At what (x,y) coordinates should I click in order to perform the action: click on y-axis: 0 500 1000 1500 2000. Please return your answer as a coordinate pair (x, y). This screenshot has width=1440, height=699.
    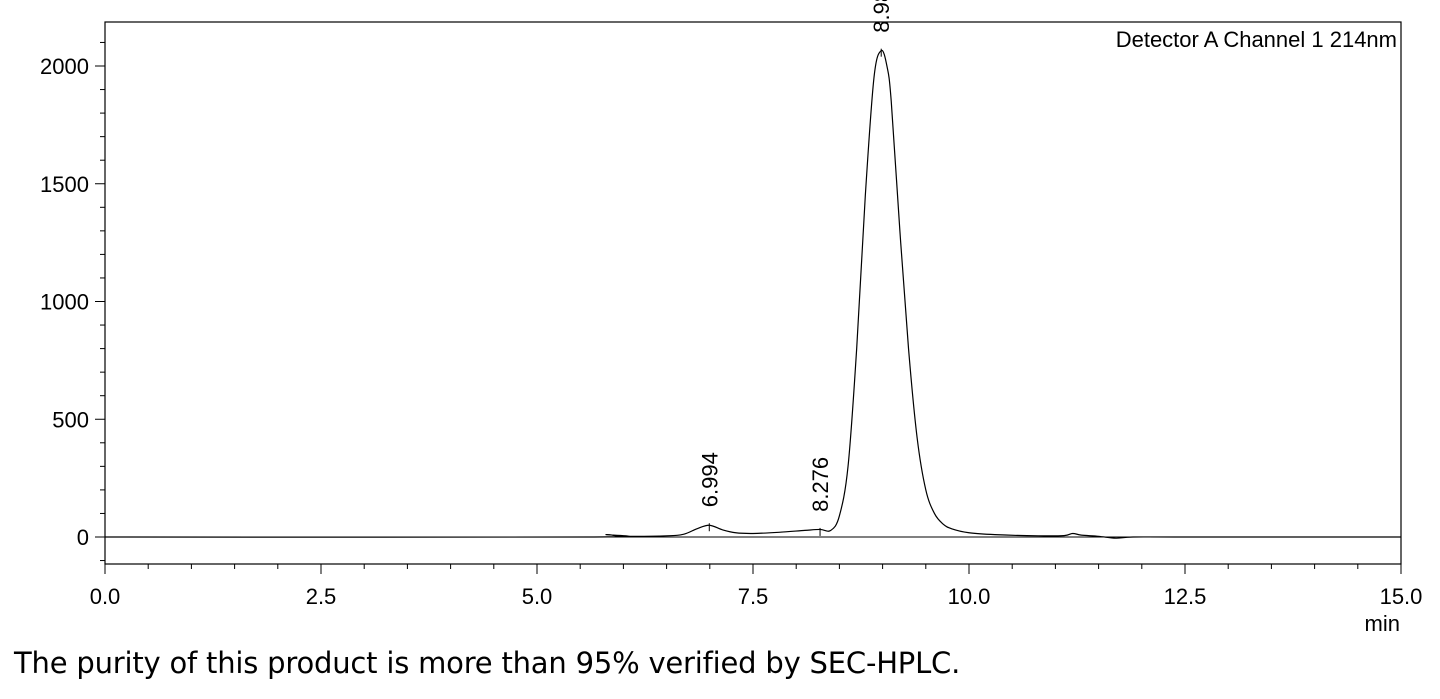
    Looking at the image, I should click on (72, 301).